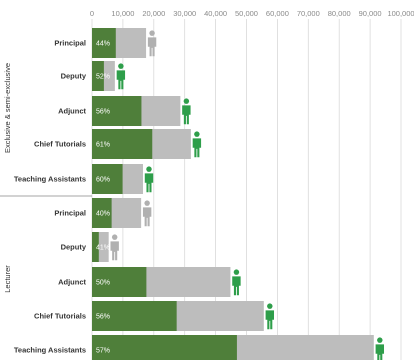  I want to click on x-tick-label: 10,000, so click(122, 13).